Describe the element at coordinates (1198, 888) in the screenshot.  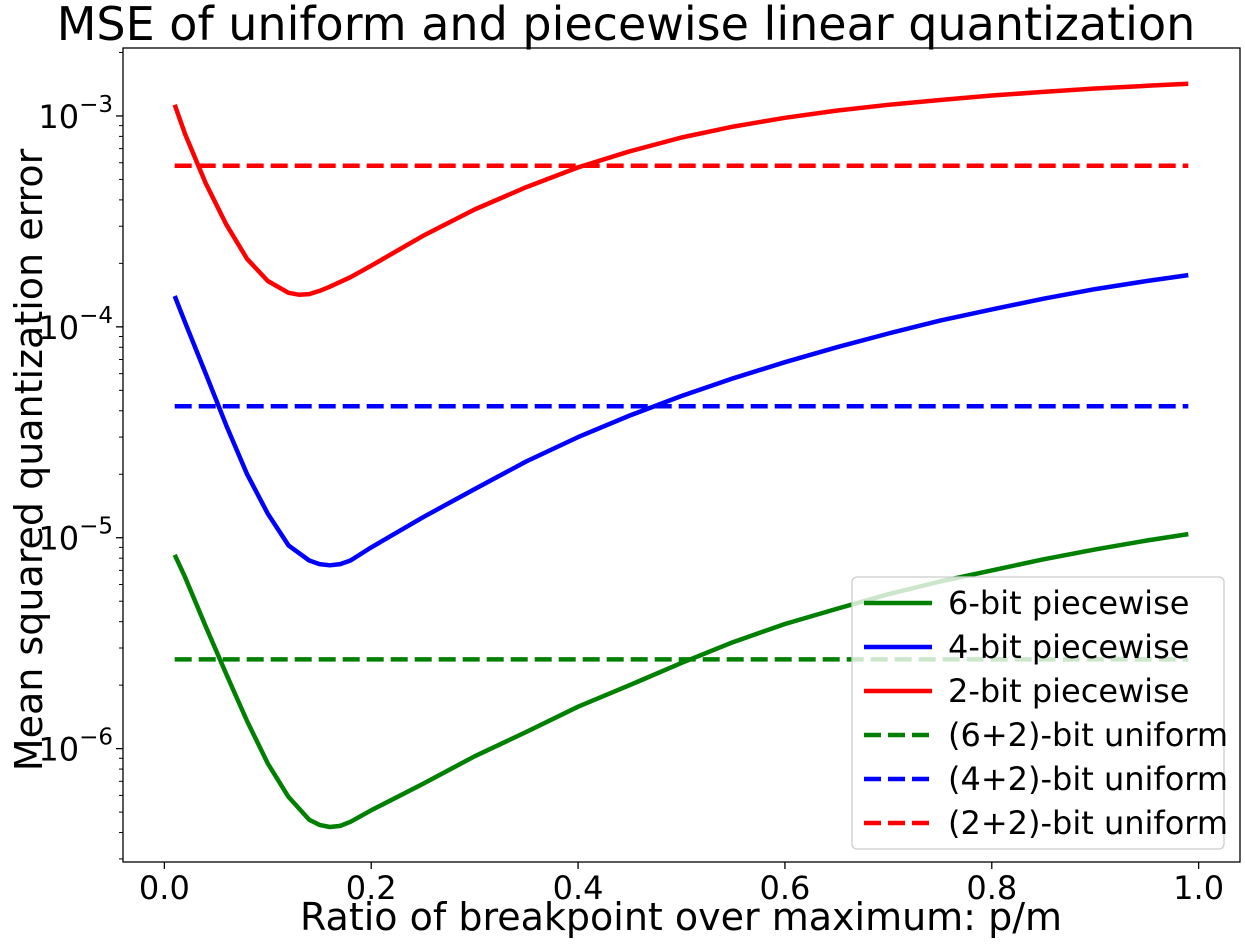
I see `x-tick-label: 1.0` at that location.